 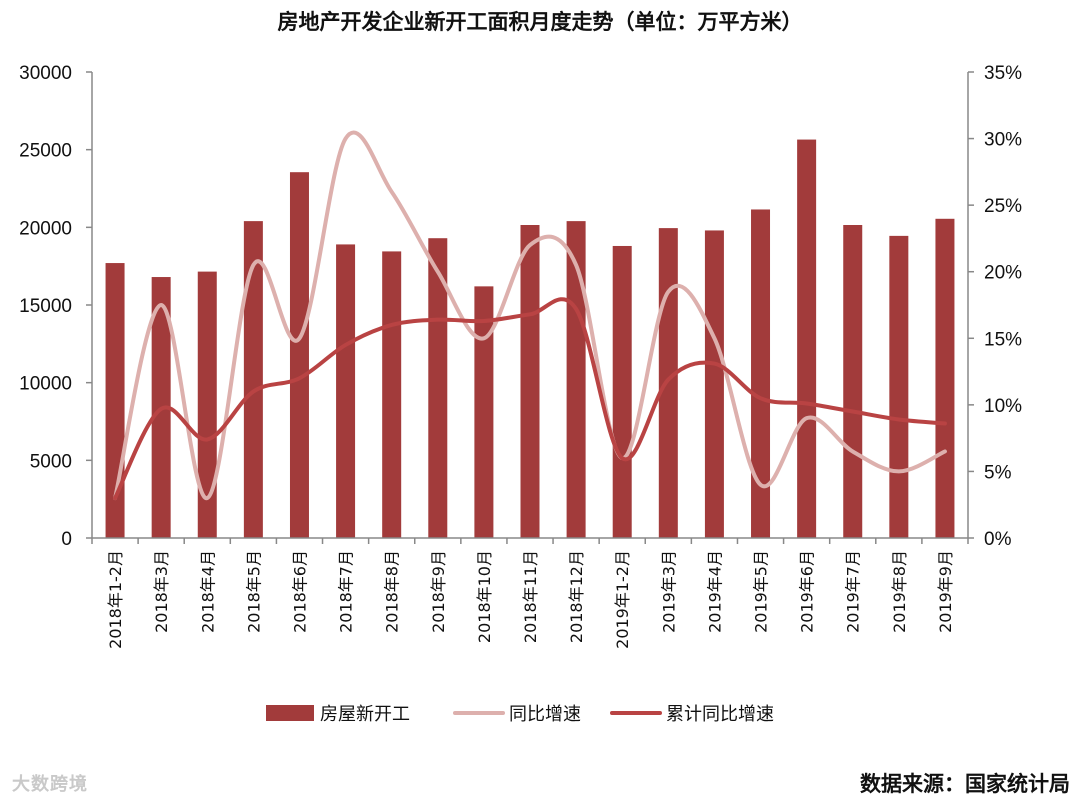 I want to click on y-right-tick-label: 35%, so click(x=1003, y=73).